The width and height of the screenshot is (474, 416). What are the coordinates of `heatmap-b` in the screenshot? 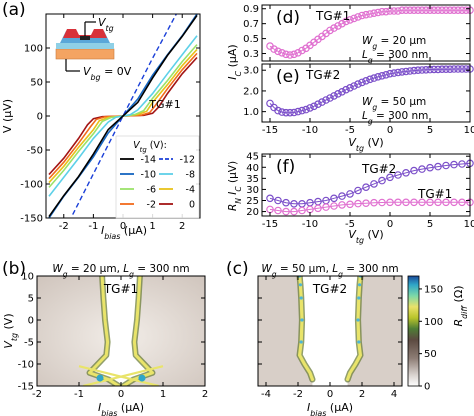 It's located at (121, 331).